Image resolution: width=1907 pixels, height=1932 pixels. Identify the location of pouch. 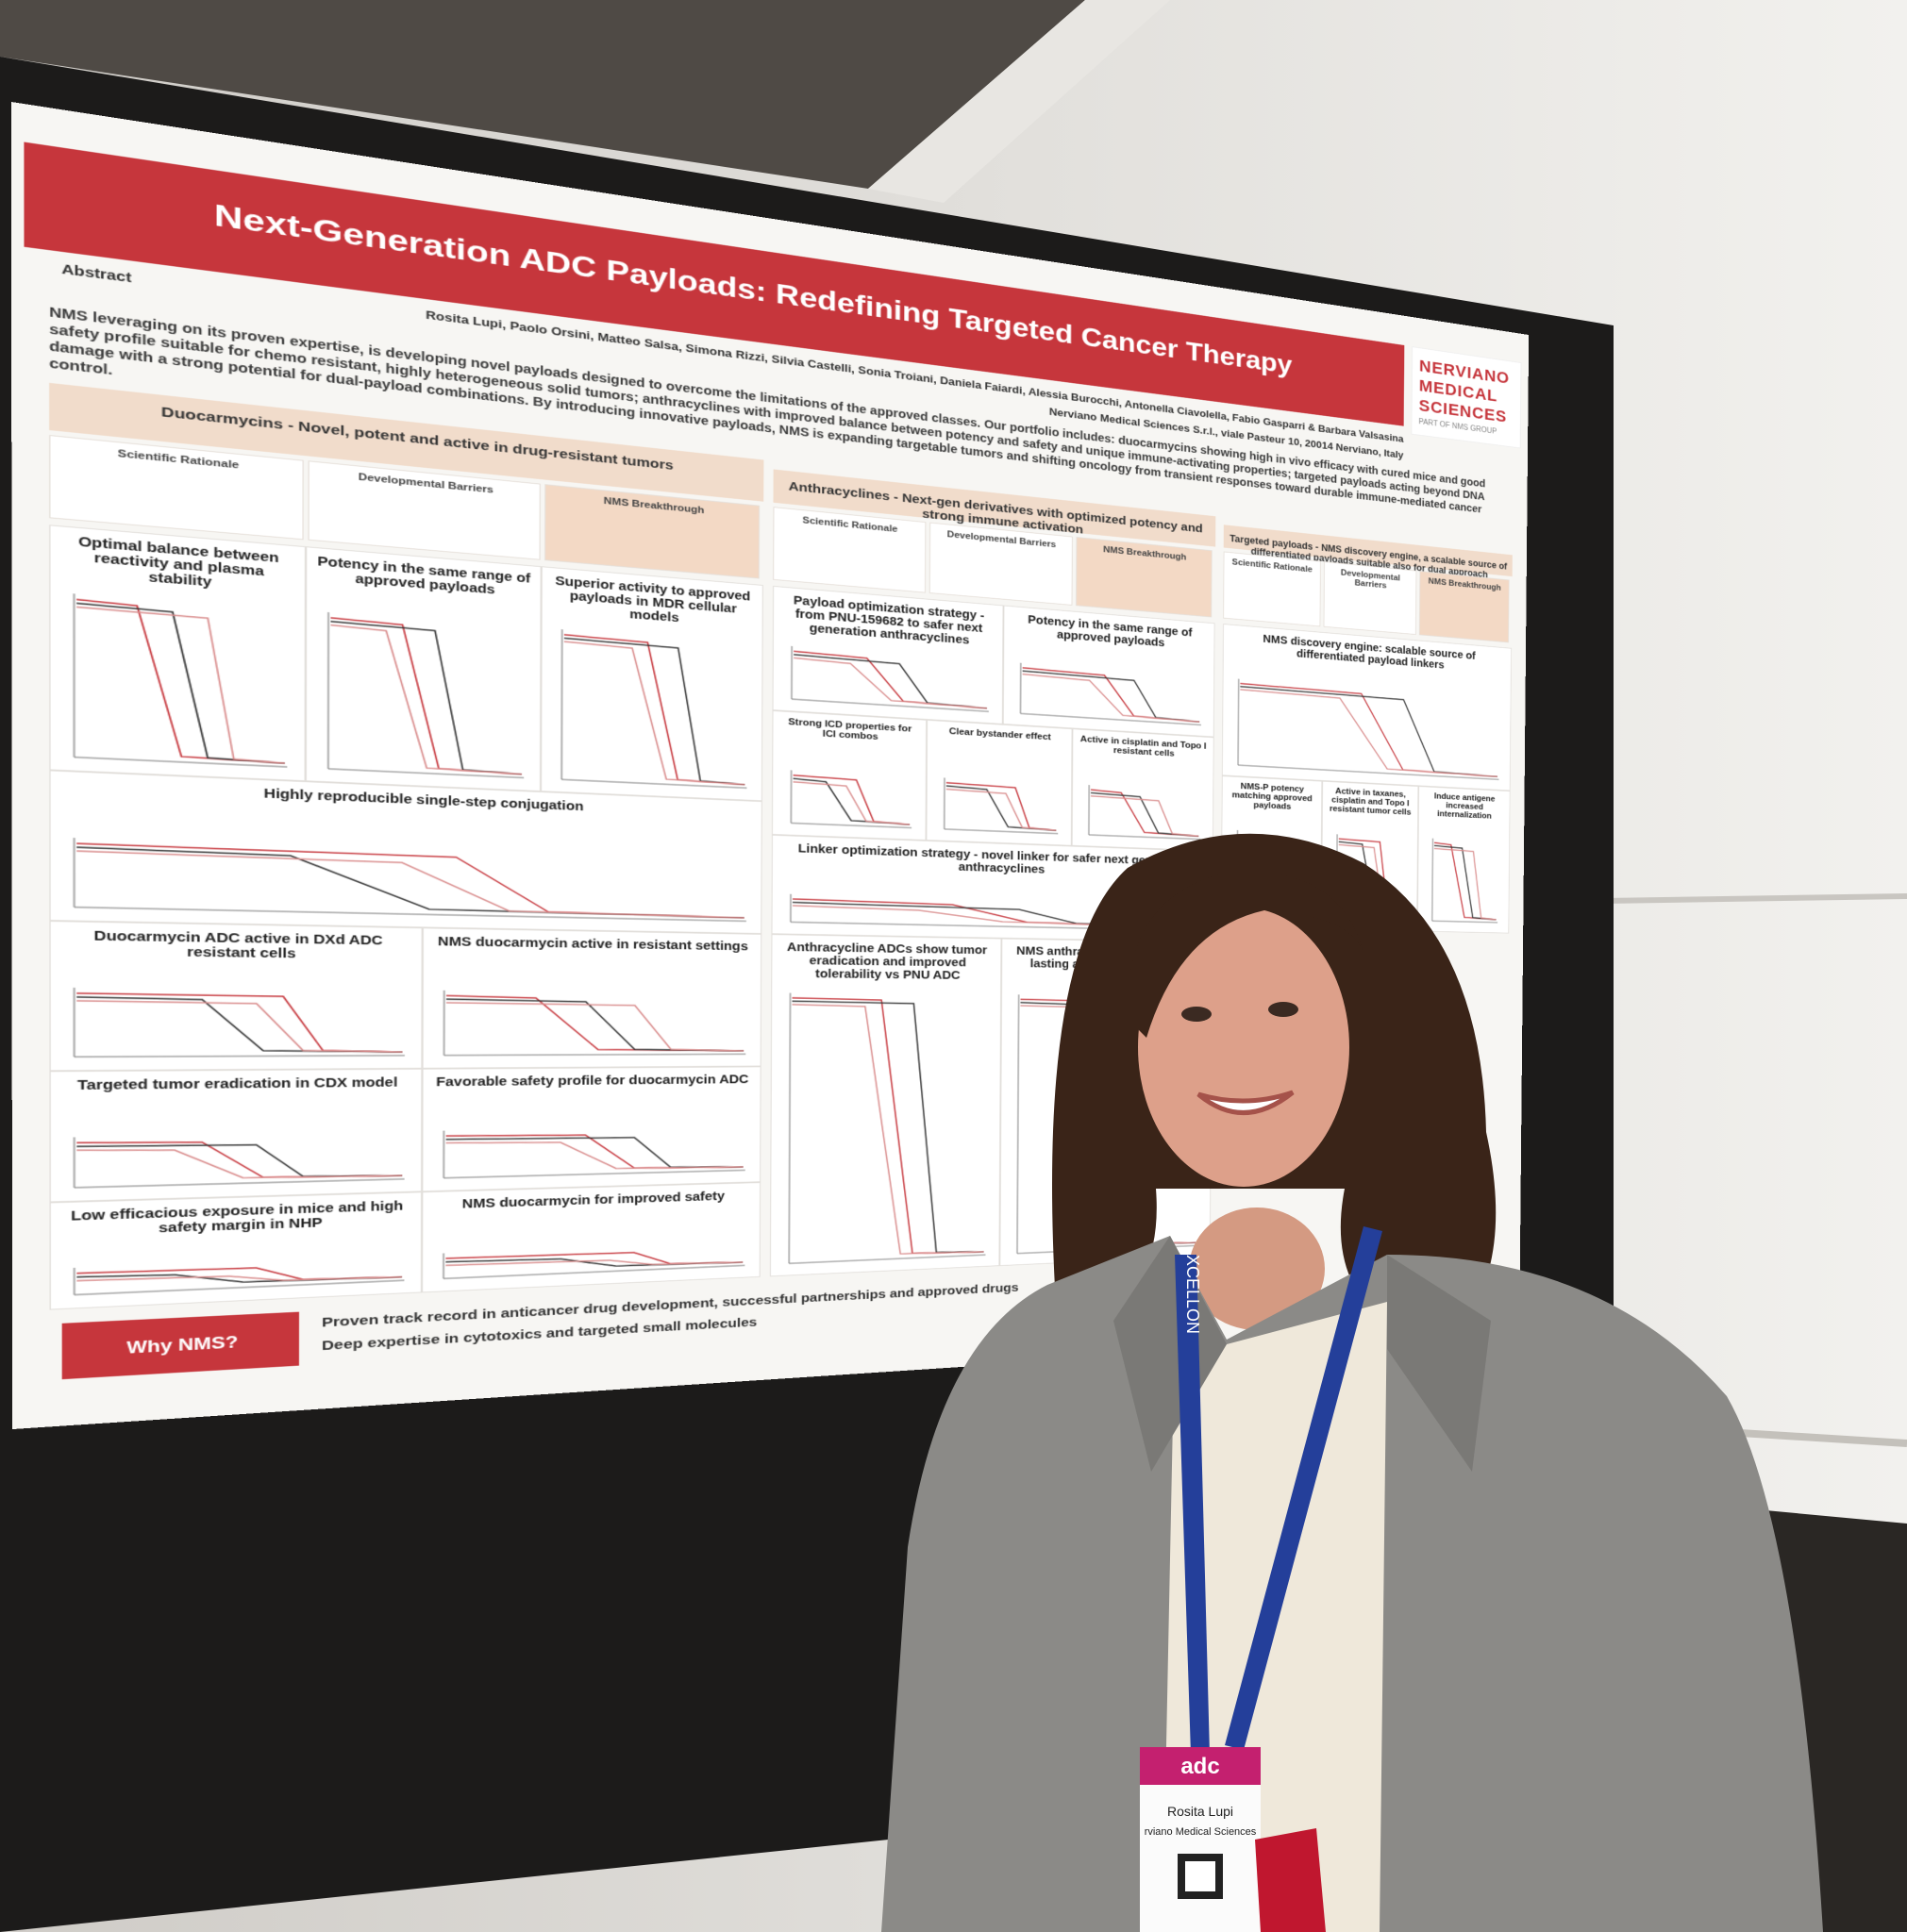
(1290, 1880).